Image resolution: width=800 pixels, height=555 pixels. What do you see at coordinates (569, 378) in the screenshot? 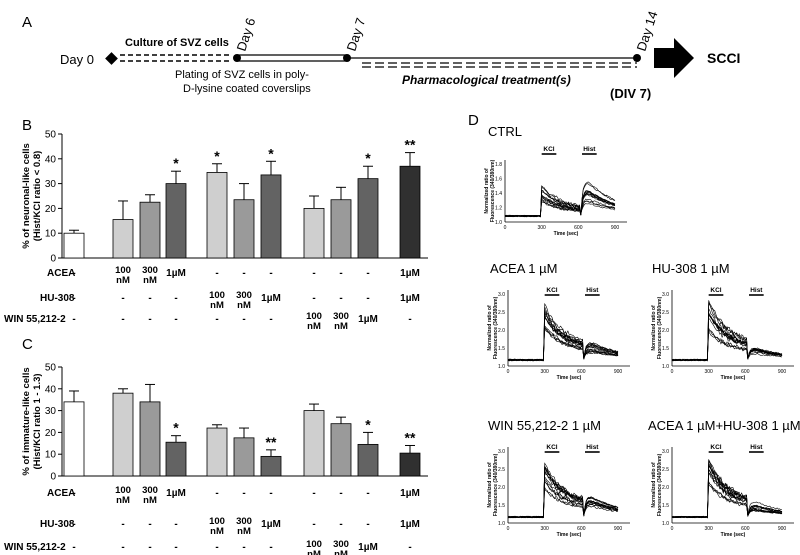
I see `trace-x-label: Time (sec)` at bounding box center [569, 378].